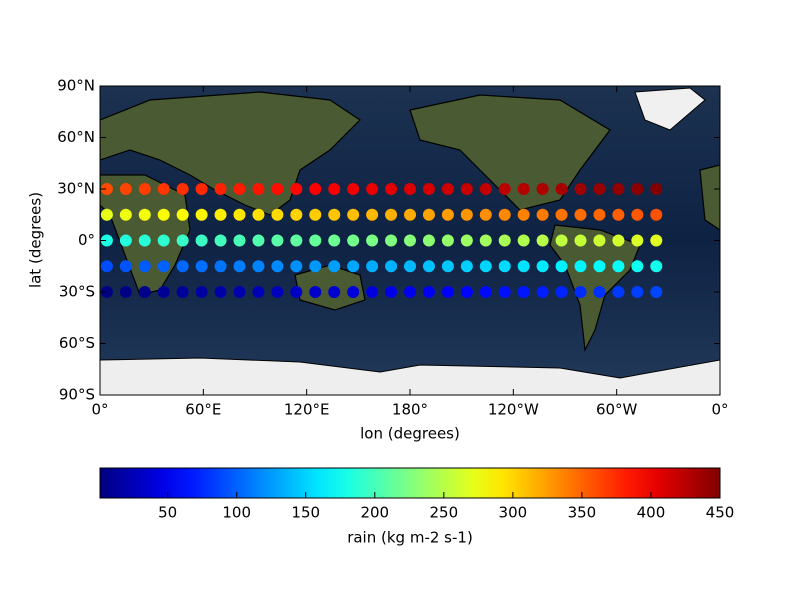 The image size is (800, 600). What do you see at coordinates (86, 240) in the screenshot?
I see `y-tick-label: 0°` at bounding box center [86, 240].